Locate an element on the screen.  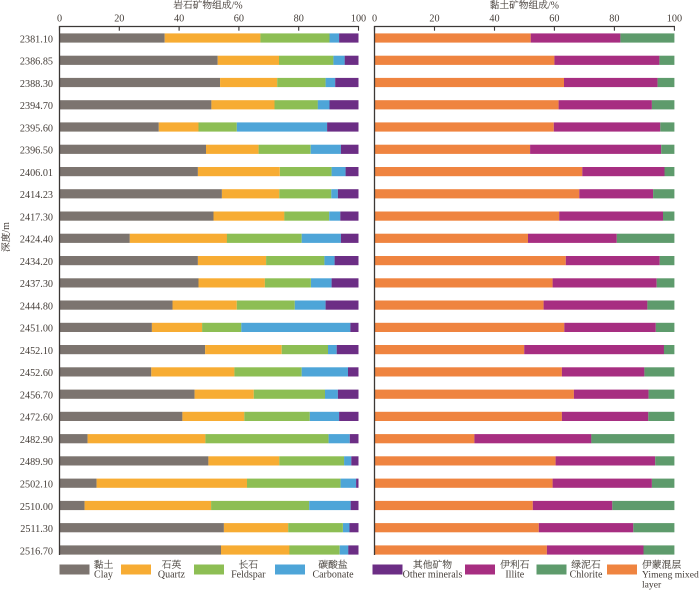
svg-text: Chlorite is located at coordinates (586, 575).